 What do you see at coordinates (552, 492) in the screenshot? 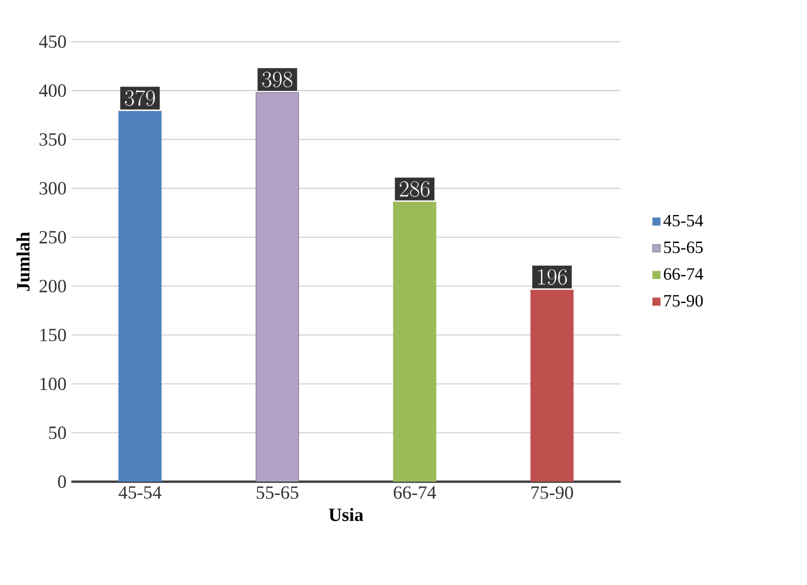
I see `x-tick-label: 75-90` at bounding box center [552, 492].